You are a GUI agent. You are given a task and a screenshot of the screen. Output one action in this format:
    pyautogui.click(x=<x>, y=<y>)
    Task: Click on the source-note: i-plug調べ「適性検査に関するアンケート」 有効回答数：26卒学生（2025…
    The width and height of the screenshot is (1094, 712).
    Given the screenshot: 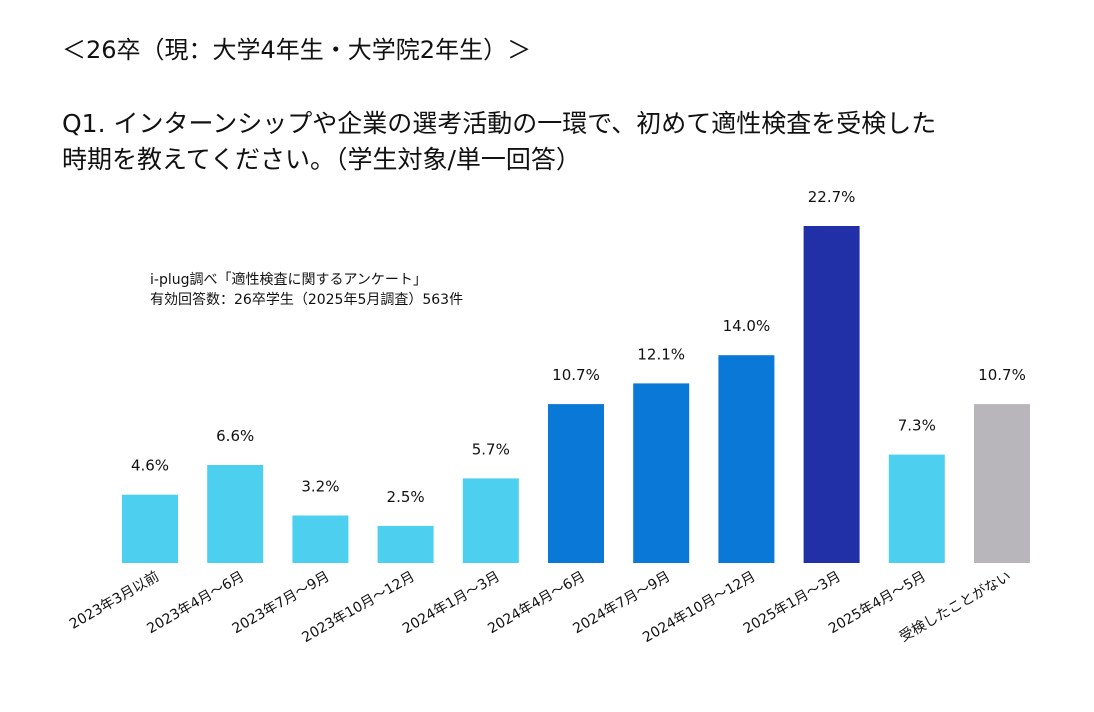 What is the action you would take?
    pyautogui.click(x=306, y=290)
    